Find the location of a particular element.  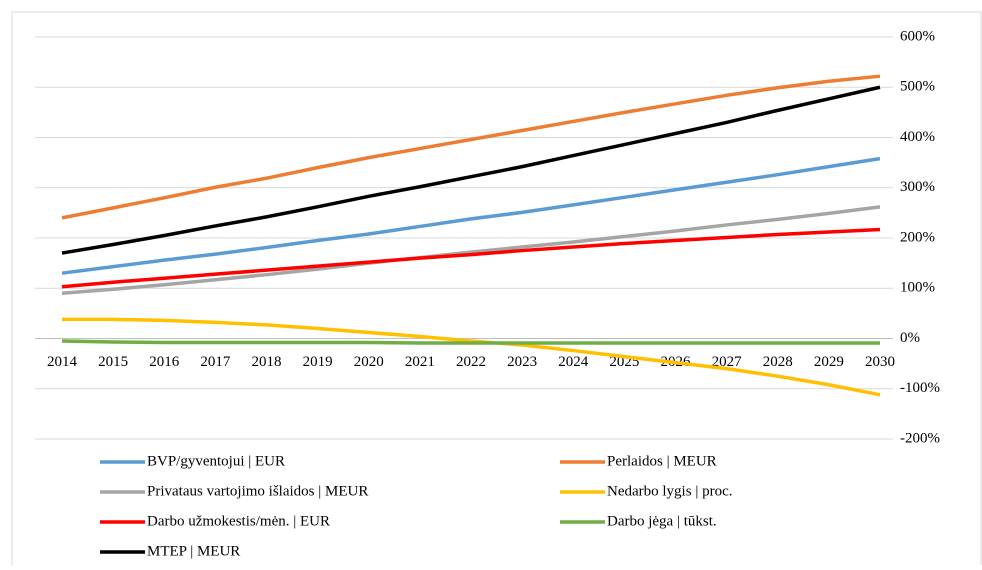

legend-label: Perlaidos | MEUR is located at coordinates (662, 461).